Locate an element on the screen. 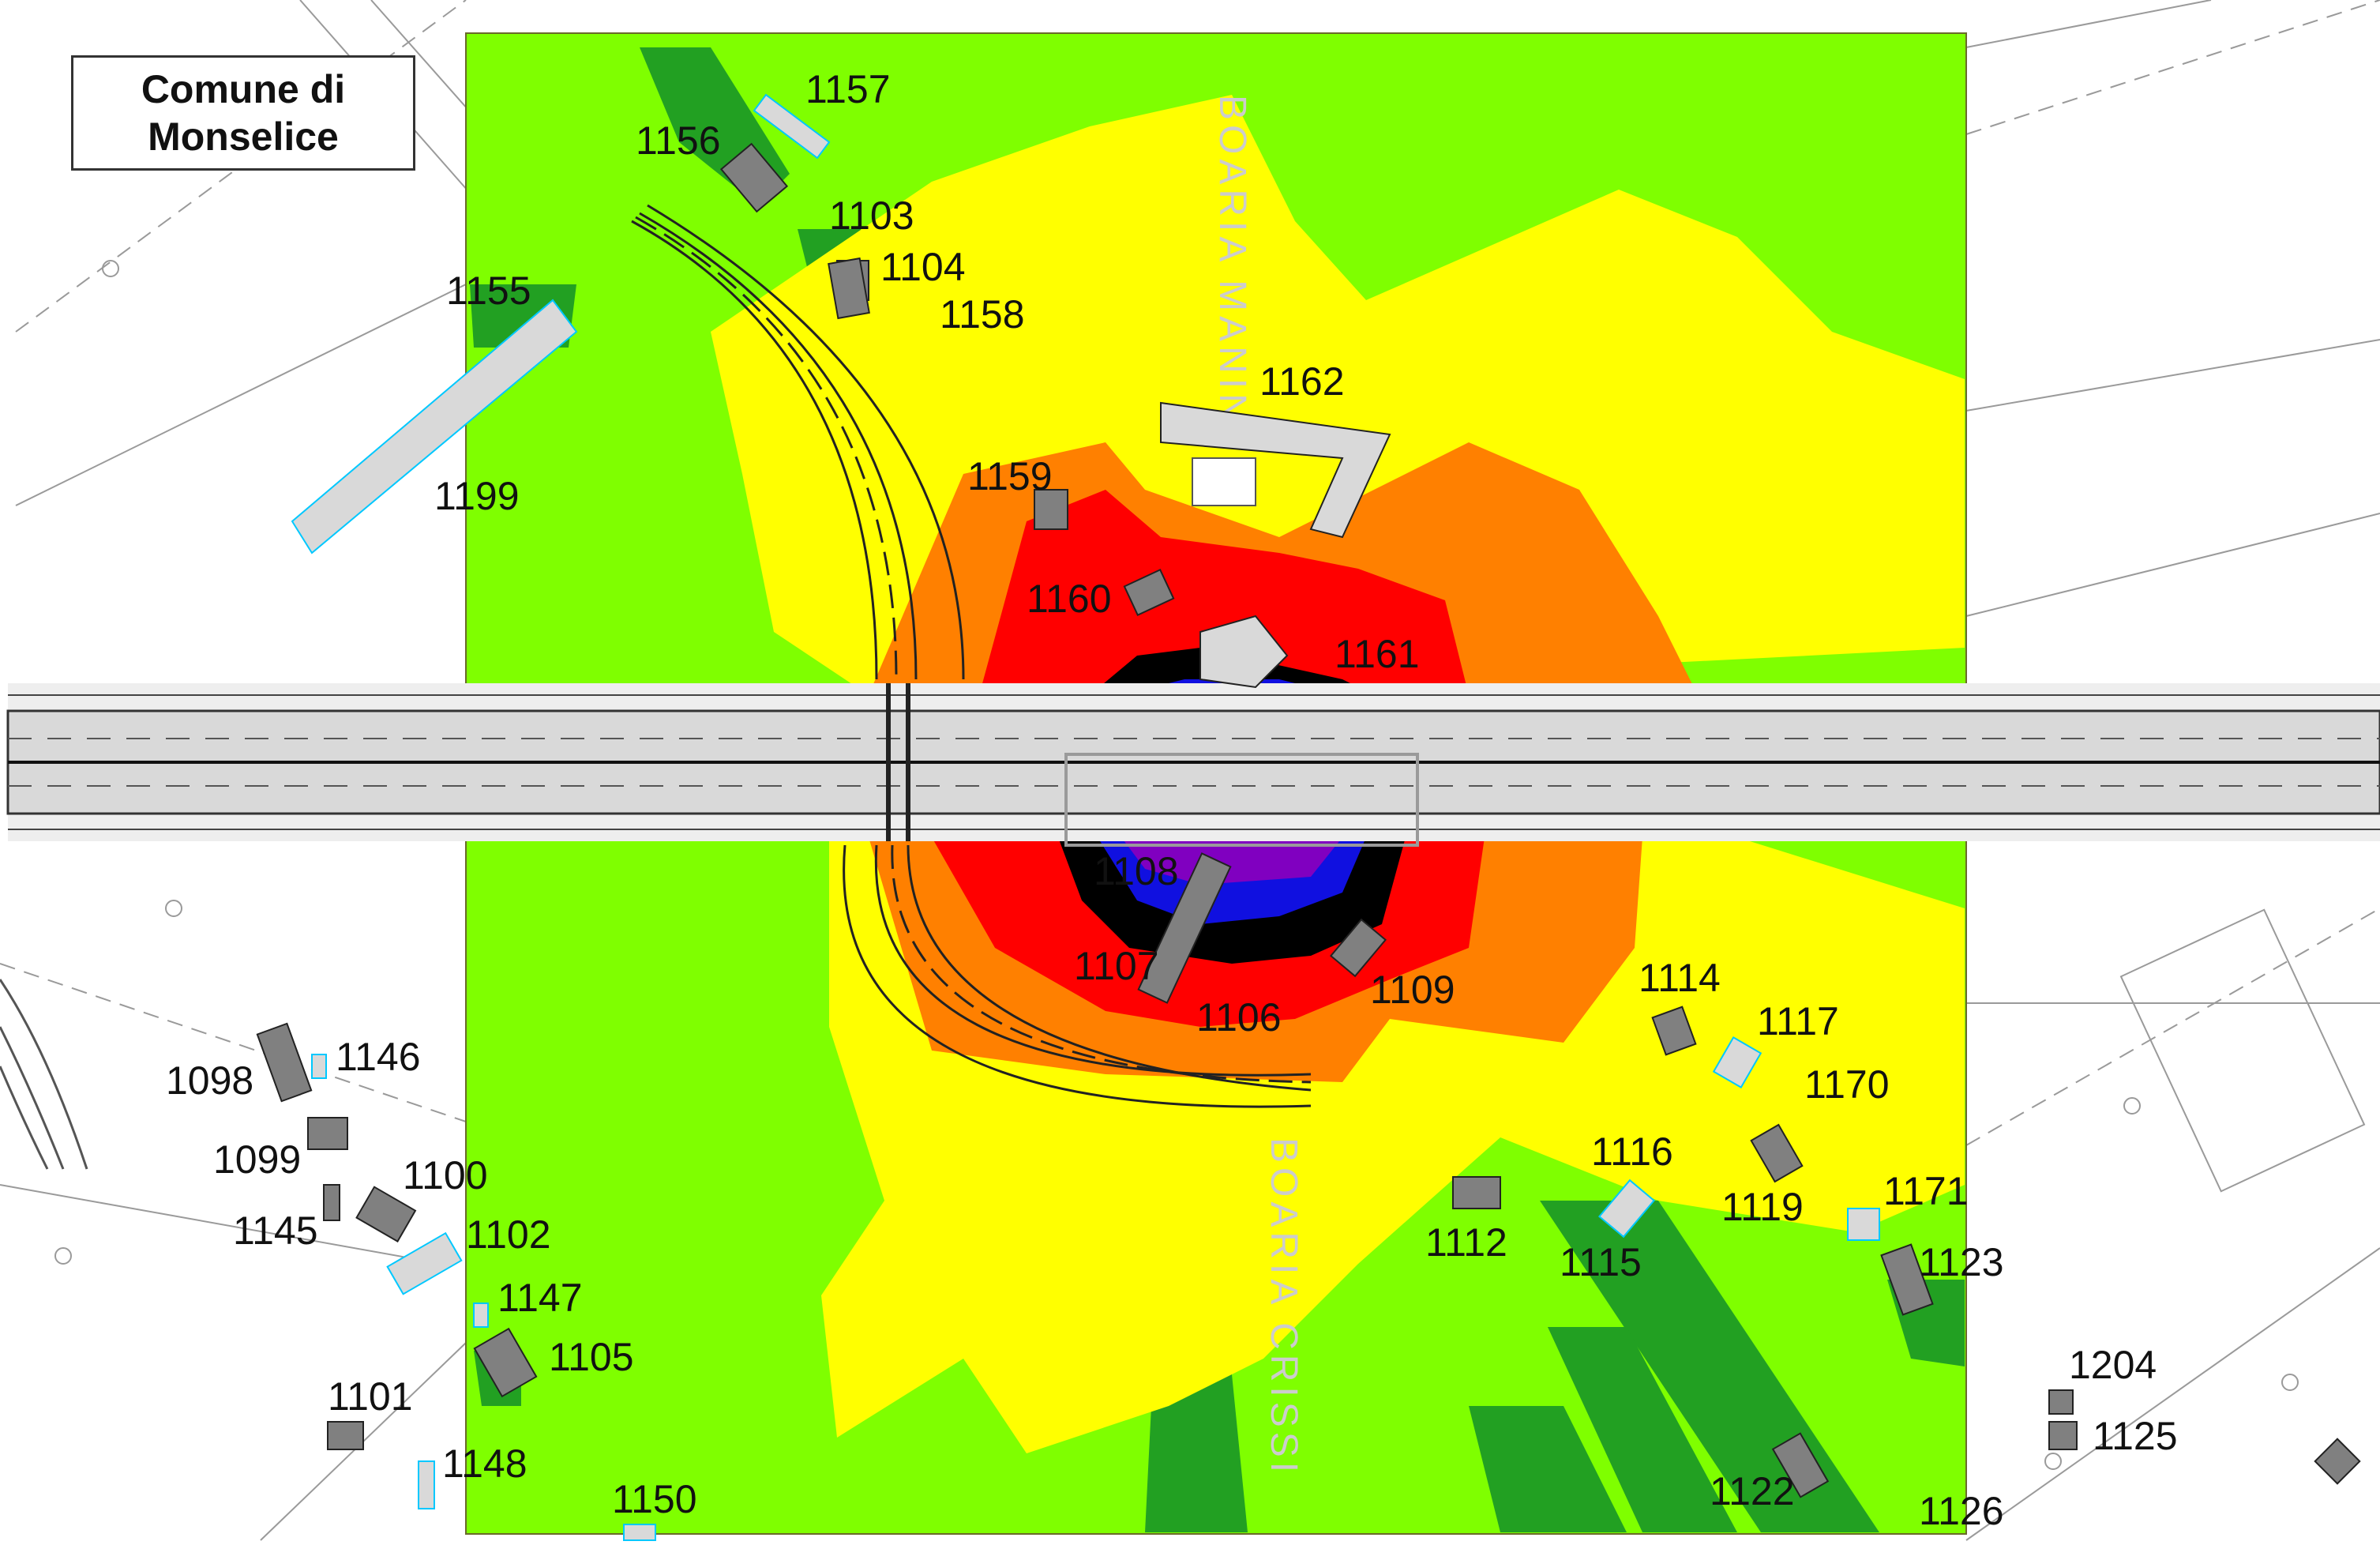 The height and width of the screenshot is (1545, 2380). receiver-label: 1123 is located at coordinates (1961, 1262).